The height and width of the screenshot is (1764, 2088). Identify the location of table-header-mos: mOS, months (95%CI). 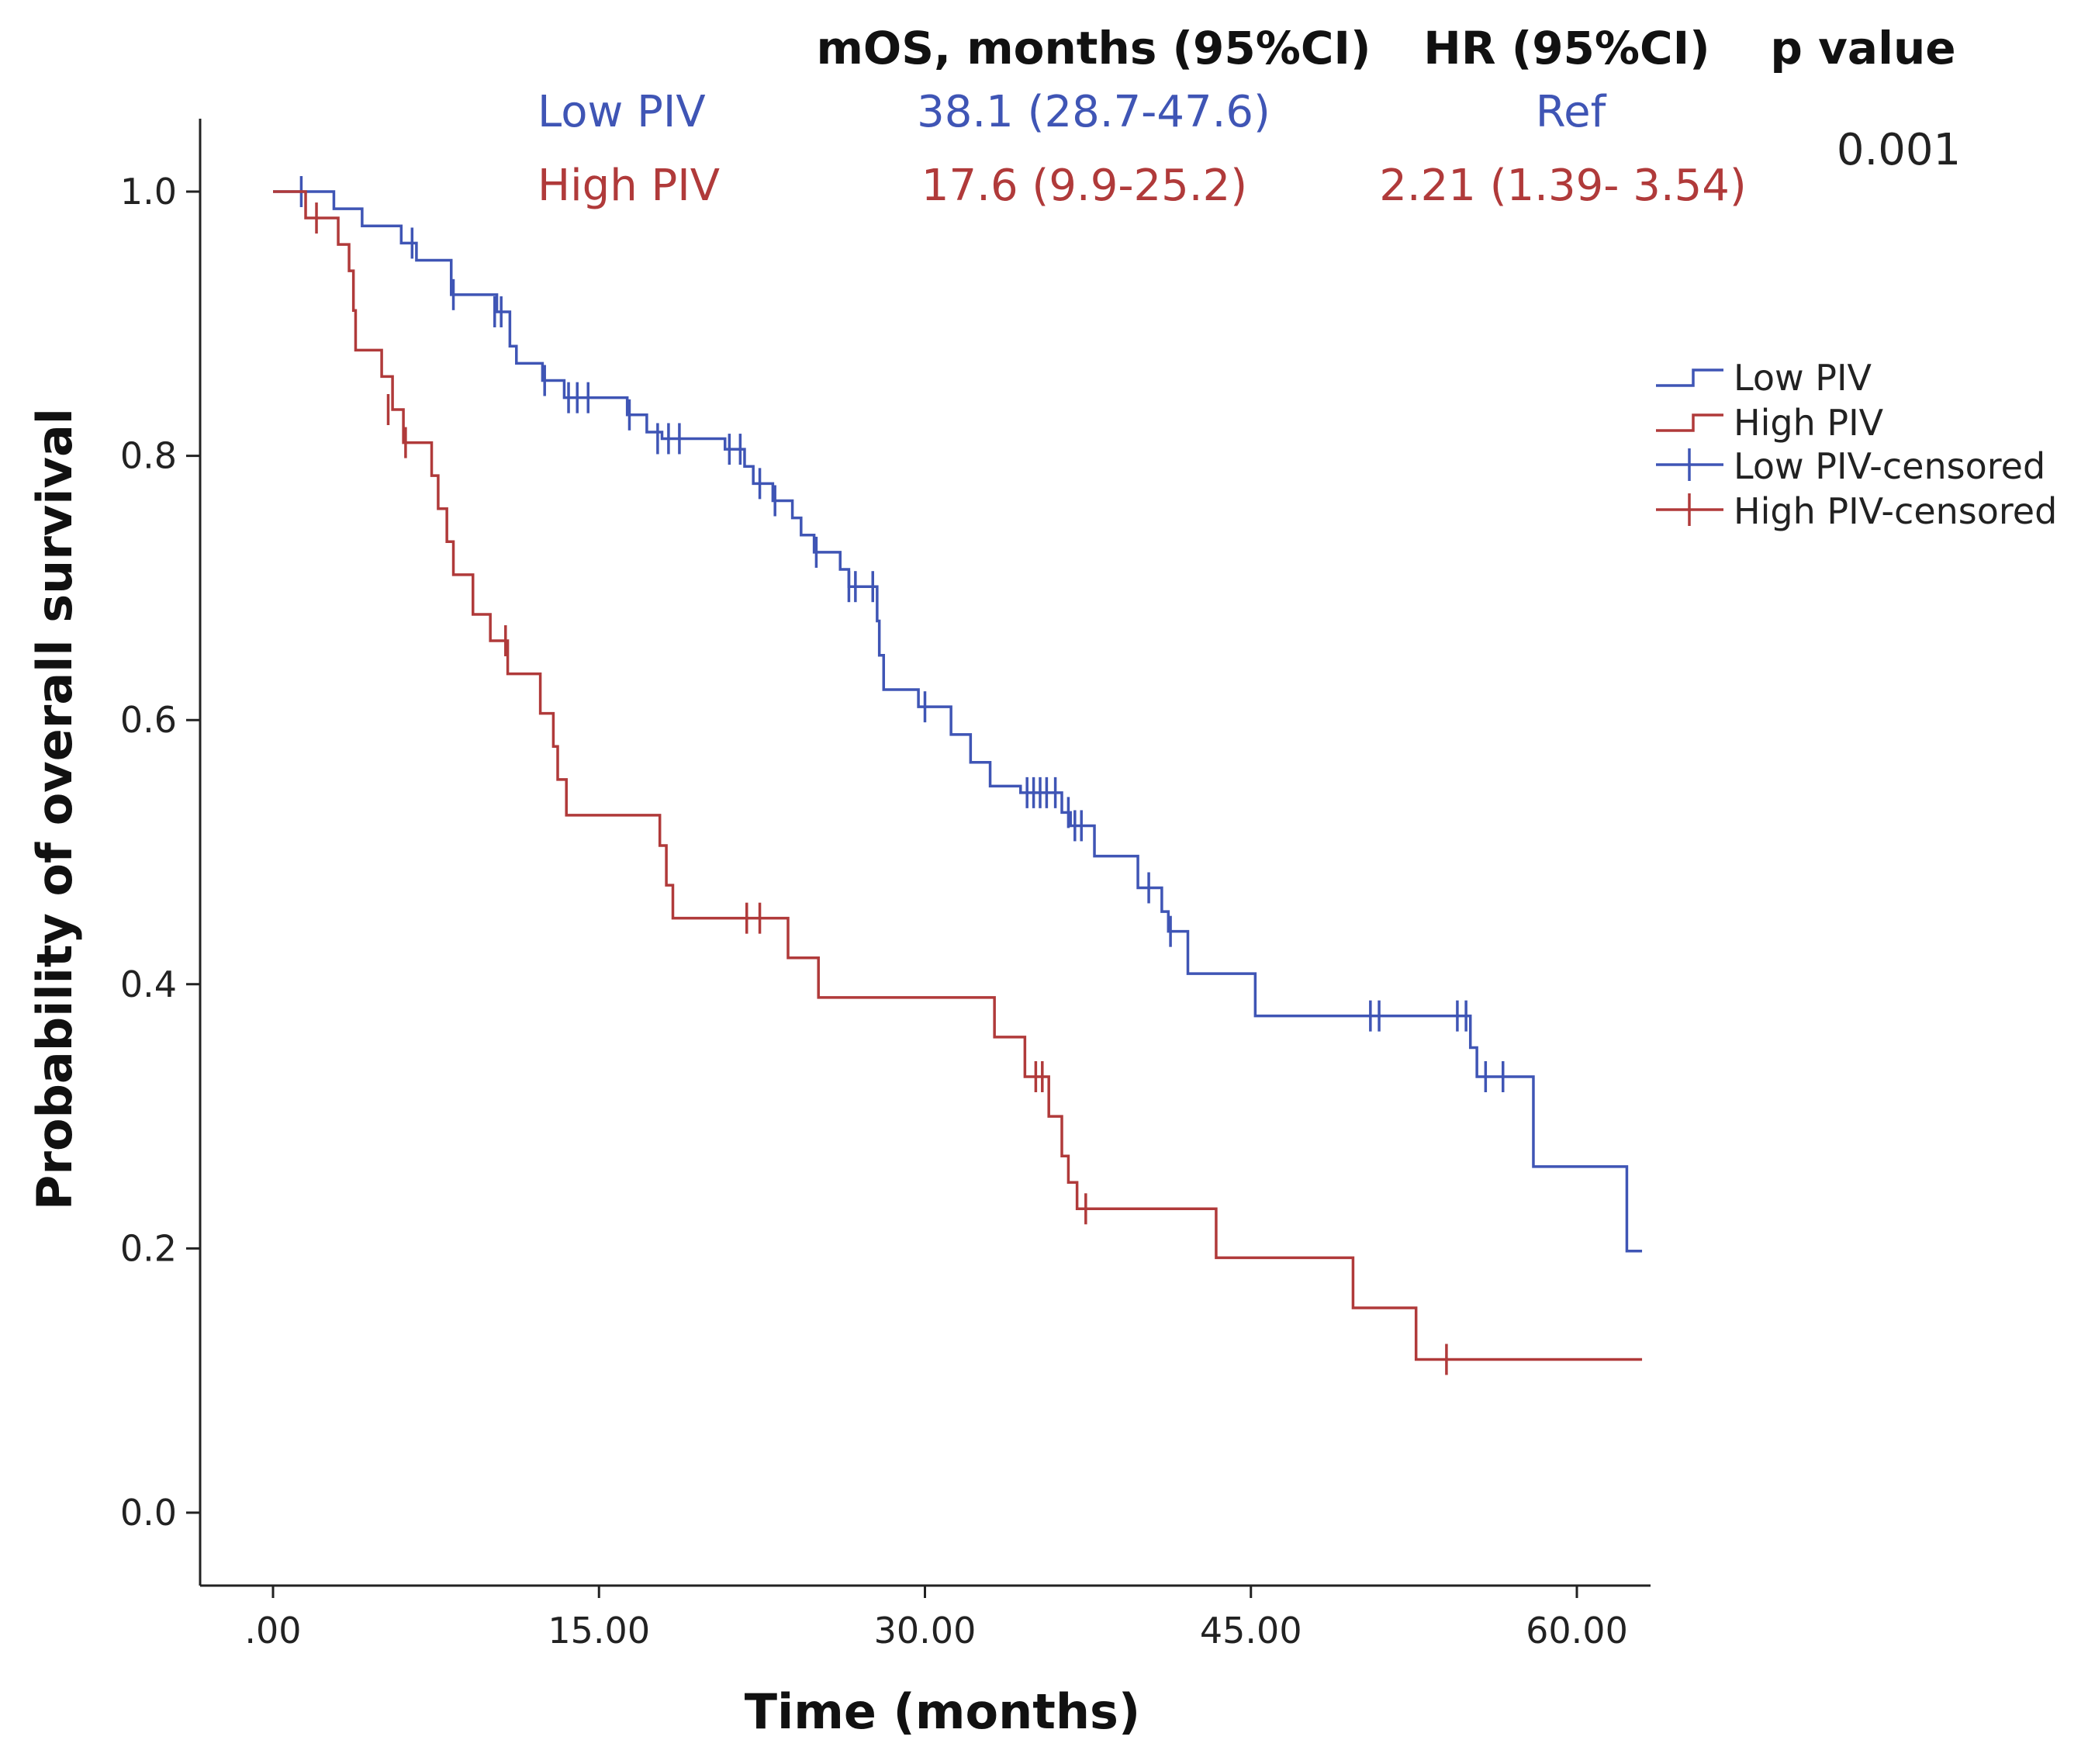
(1093, 48).